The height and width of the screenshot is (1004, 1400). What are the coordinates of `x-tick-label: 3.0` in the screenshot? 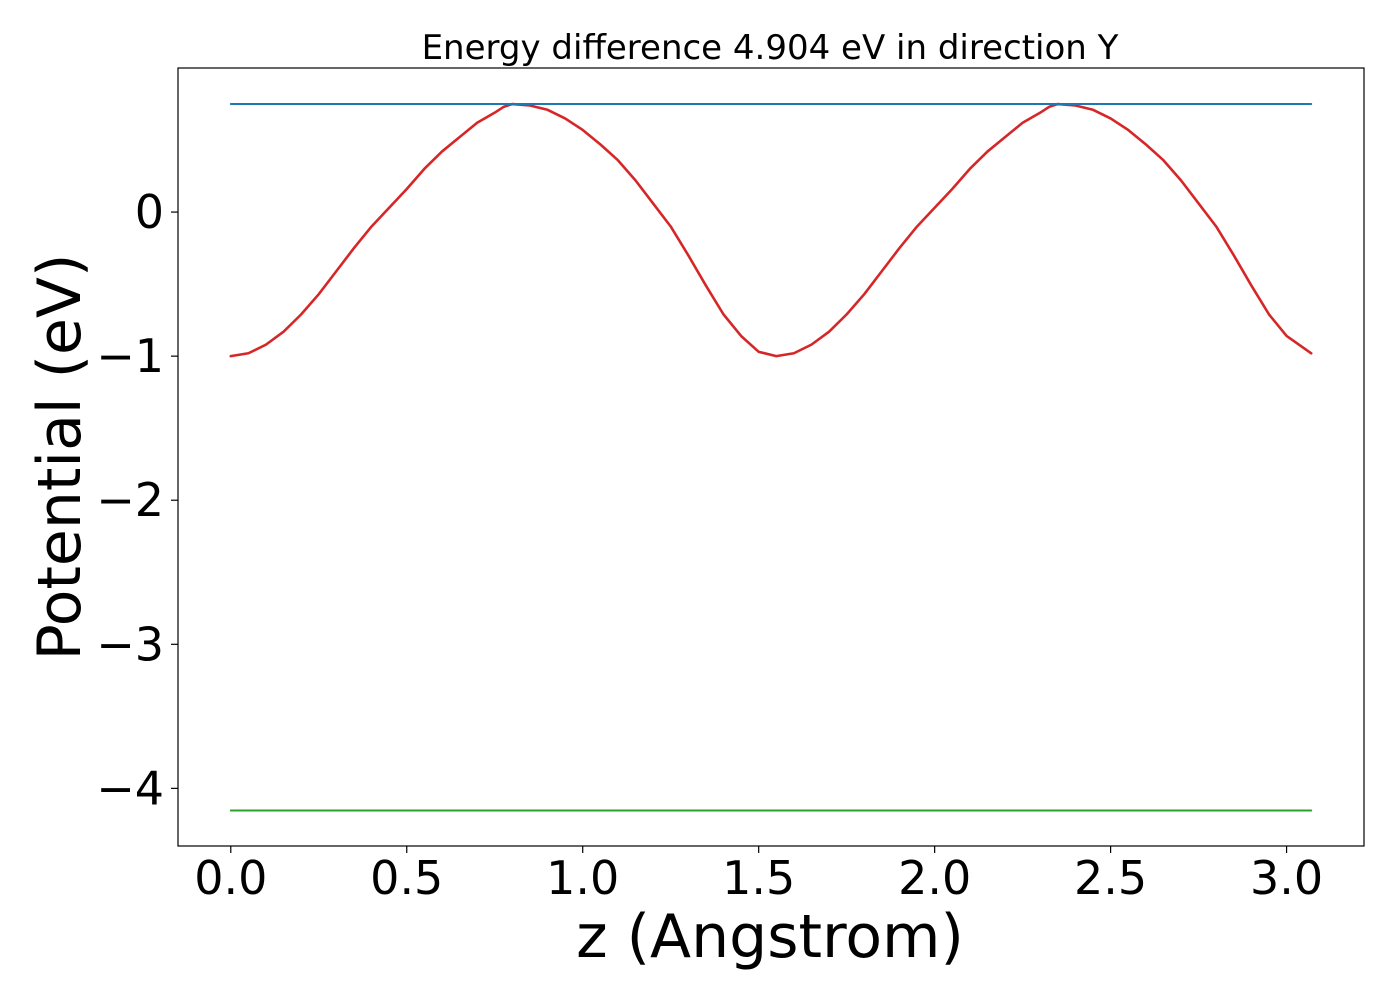 It's located at (1286, 878).